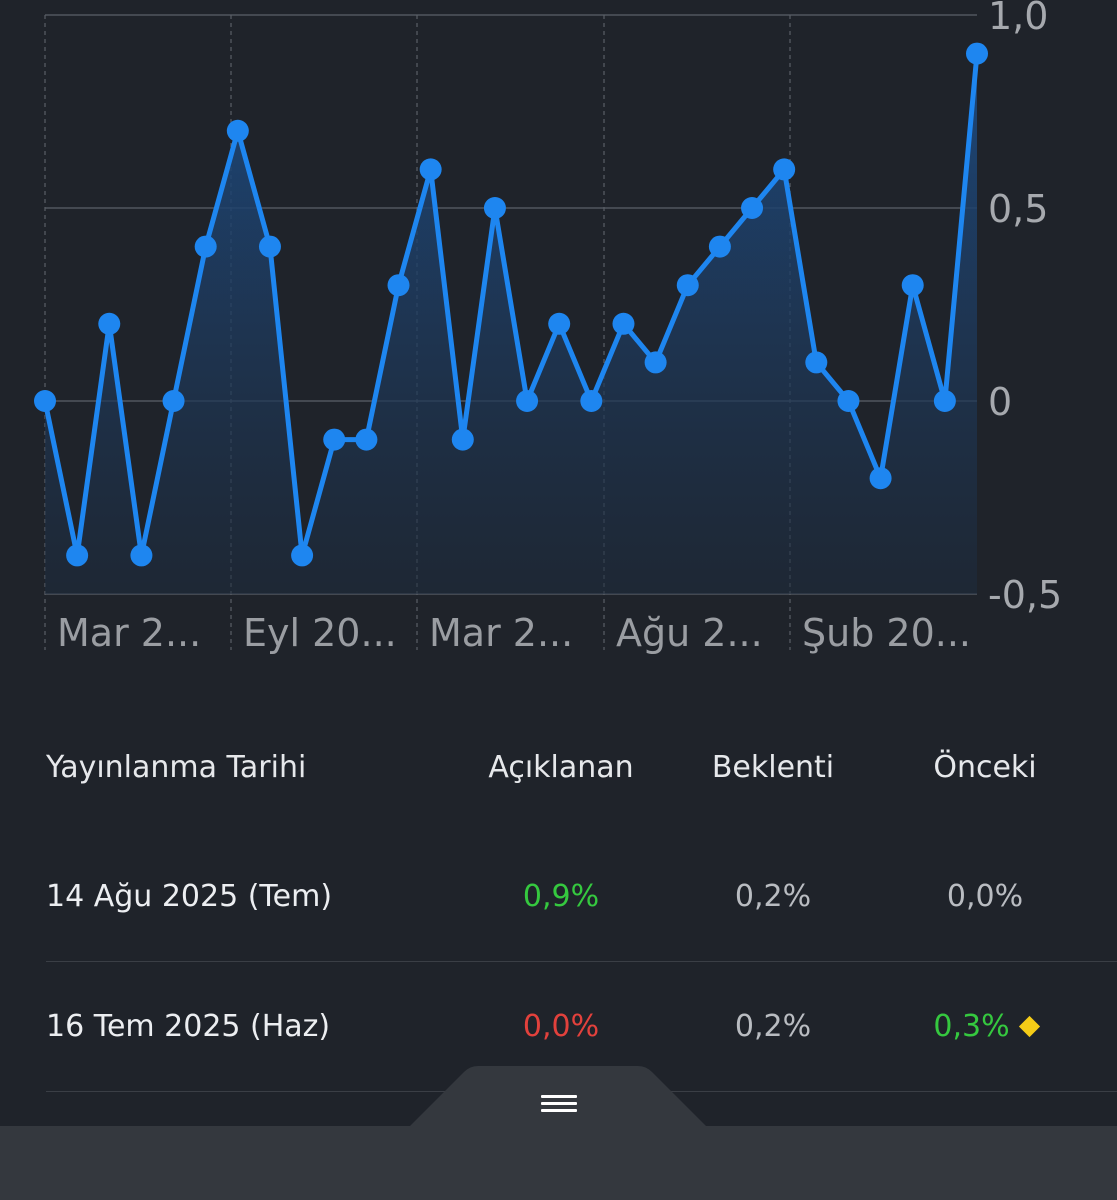 The height and width of the screenshot is (1200, 1117). What do you see at coordinates (1029, 1026) in the screenshot?
I see `revised-diamond-icon` at bounding box center [1029, 1026].